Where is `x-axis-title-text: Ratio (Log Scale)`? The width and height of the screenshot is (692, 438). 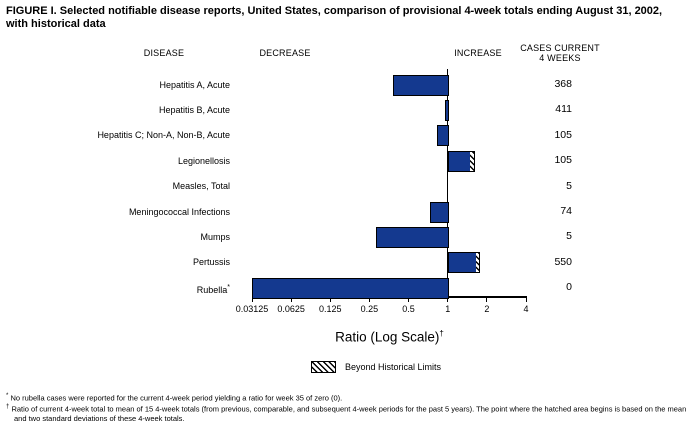 x-axis-title-text: Ratio (Log Scale) is located at coordinates (387, 337).